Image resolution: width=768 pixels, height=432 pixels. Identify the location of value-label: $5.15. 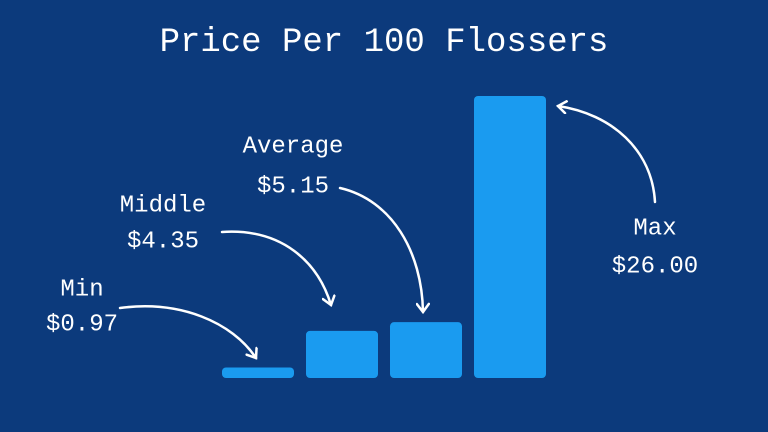
(293, 186).